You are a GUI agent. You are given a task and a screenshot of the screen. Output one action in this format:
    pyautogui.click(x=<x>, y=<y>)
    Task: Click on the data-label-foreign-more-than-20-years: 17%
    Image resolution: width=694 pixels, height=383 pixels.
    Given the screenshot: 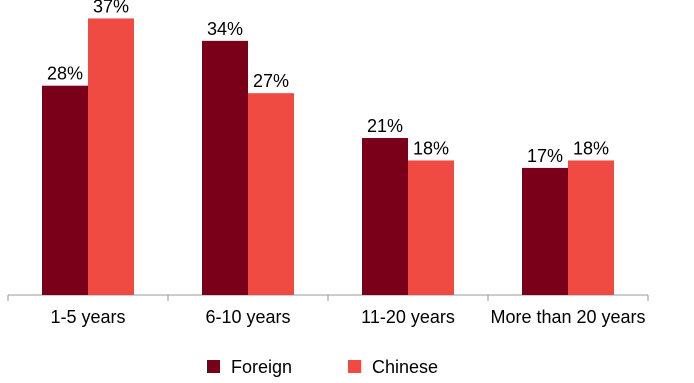 What is the action you would take?
    pyautogui.click(x=545, y=156)
    